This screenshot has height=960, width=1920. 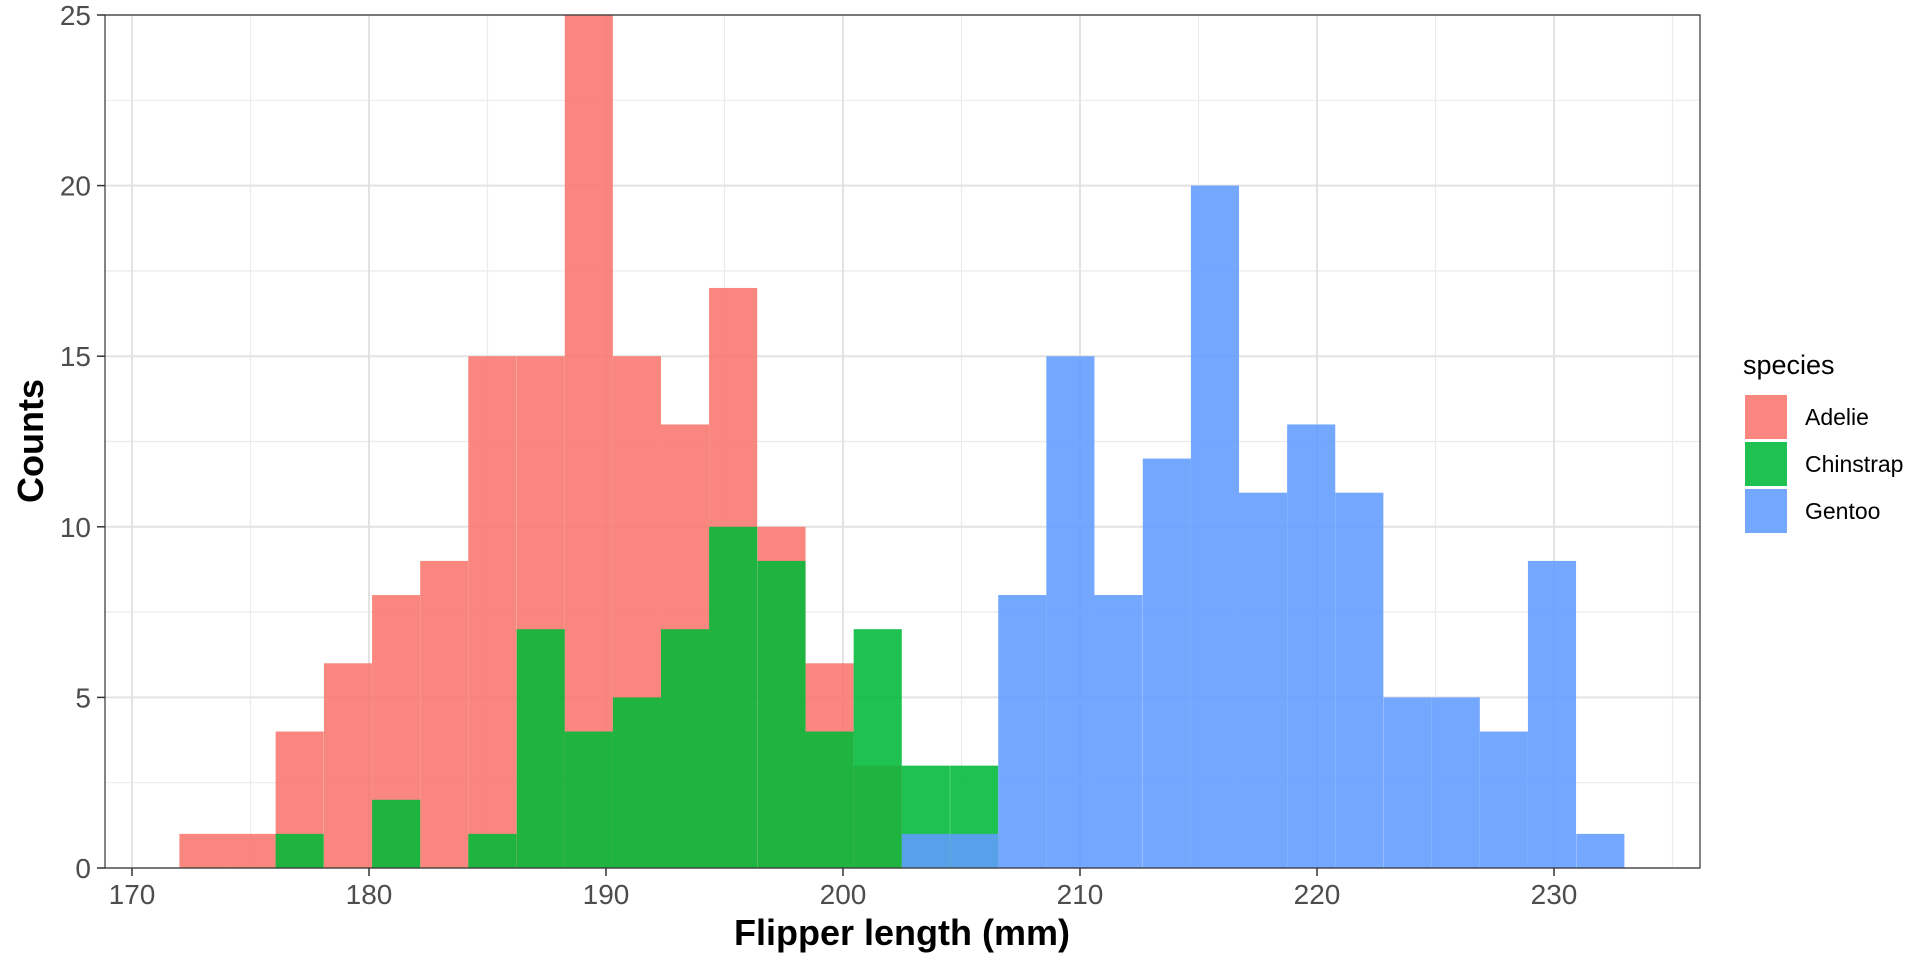 What do you see at coordinates (1766, 417) in the screenshot?
I see `legend-swatch-adelie` at bounding box center [1766, 417].